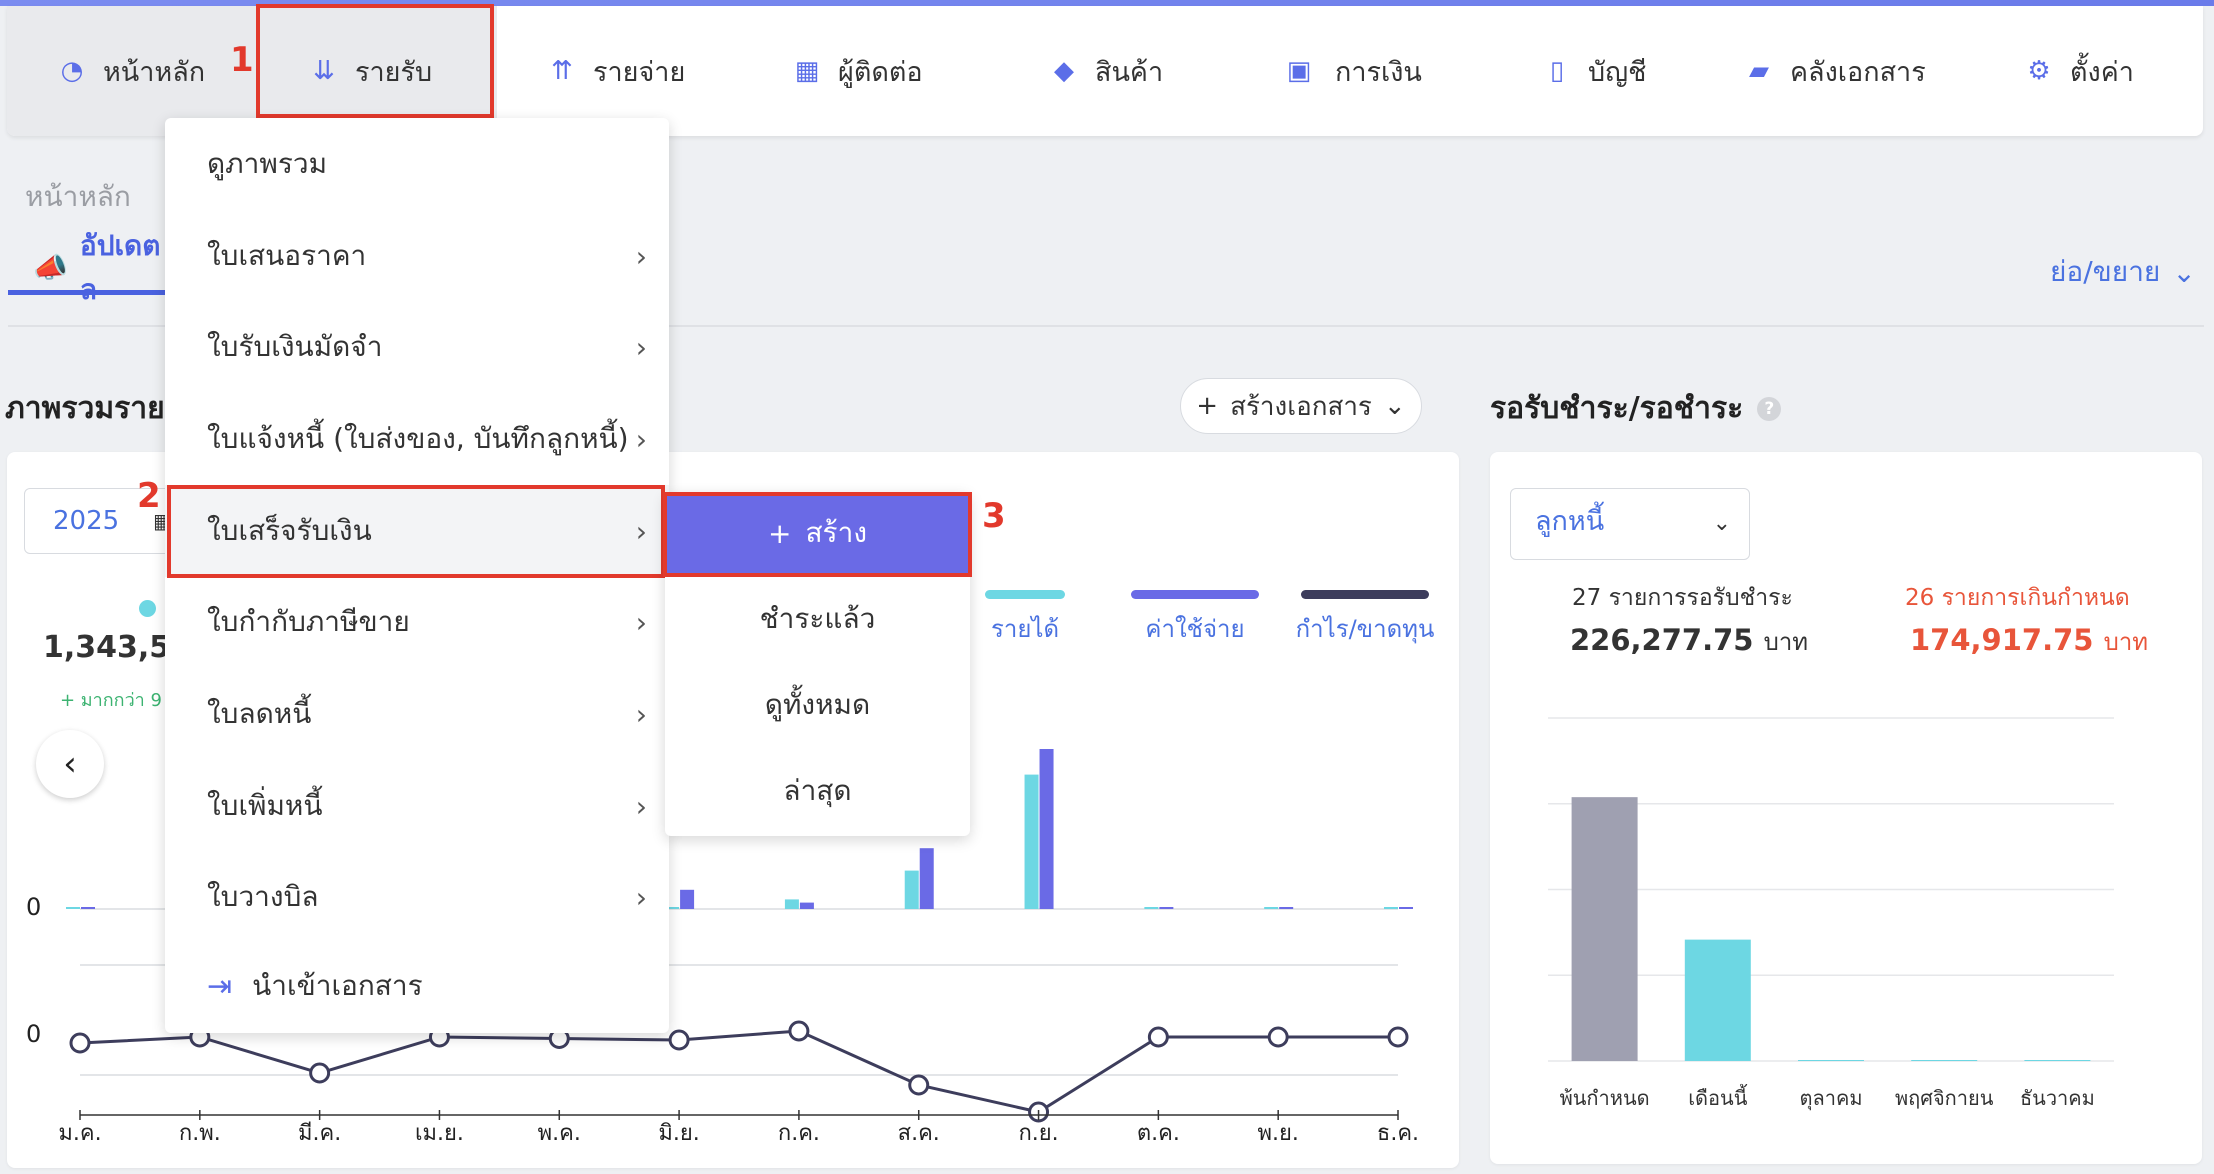 This screenshot has width=2214, height=1174. I want to click on submenu-item-label: ชำระแล้ว, so click(817, 618).